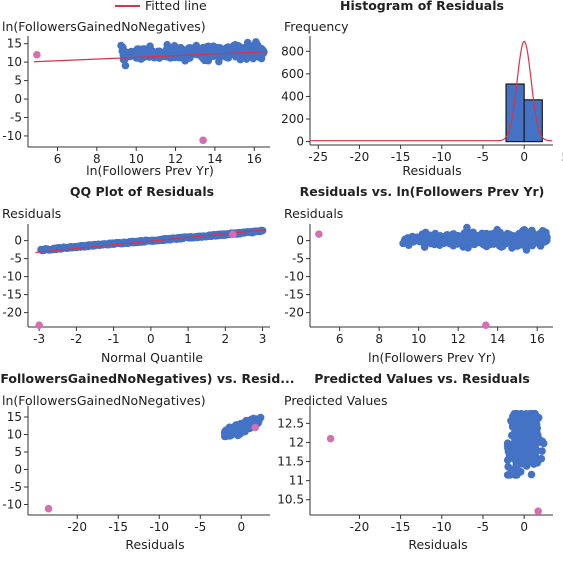 The image size is (563, 562). Describe the element at coordinates (263, 339) in the screenshot. I see `x-tick-label: 3` at that location.